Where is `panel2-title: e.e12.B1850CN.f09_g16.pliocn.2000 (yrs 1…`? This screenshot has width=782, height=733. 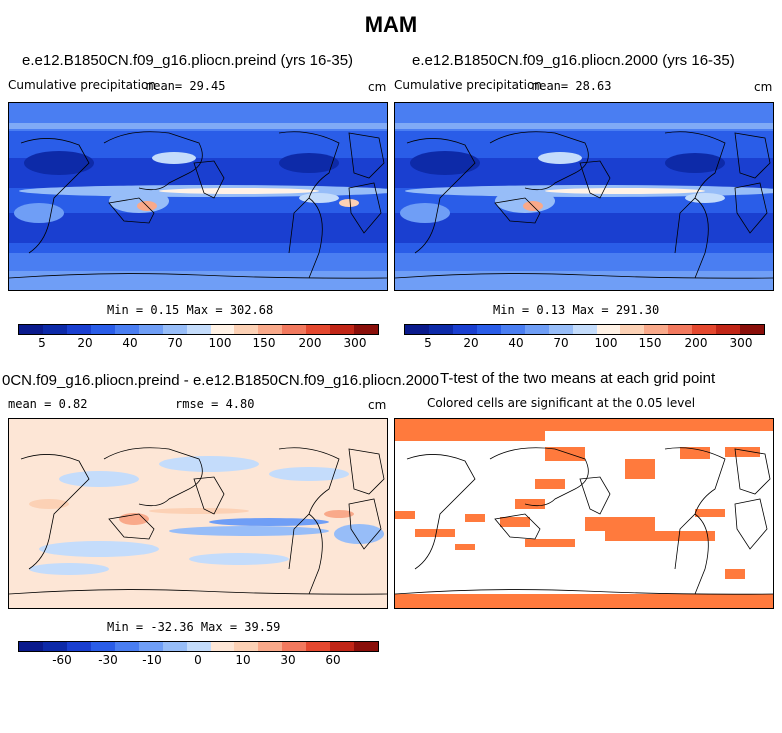 panel2-title: e.e12.B1850CN.f09_g16.pliocn.2000 (yrs 1… is located at coordinates (573, 60).